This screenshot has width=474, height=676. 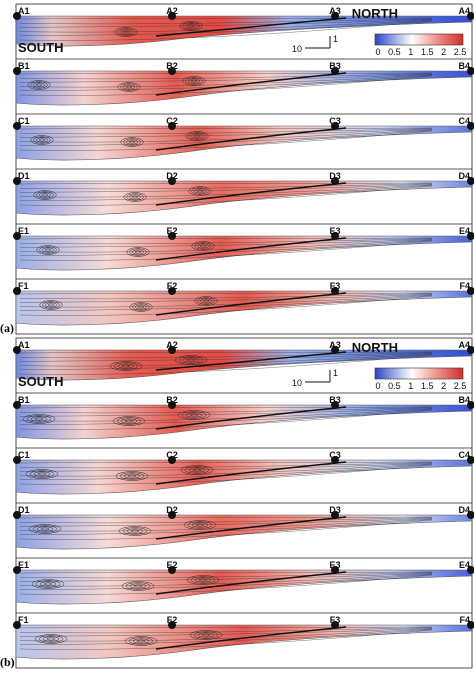 I want to click on station-label: A4, so click(x=464, y=11).